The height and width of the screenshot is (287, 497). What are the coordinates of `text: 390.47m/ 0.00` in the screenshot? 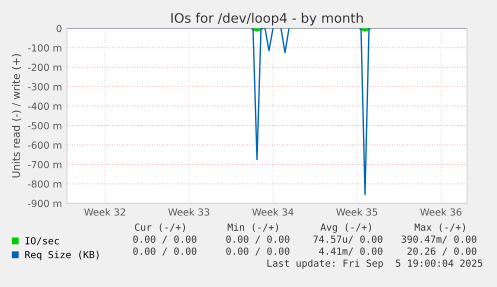 It's located at (439, 239).